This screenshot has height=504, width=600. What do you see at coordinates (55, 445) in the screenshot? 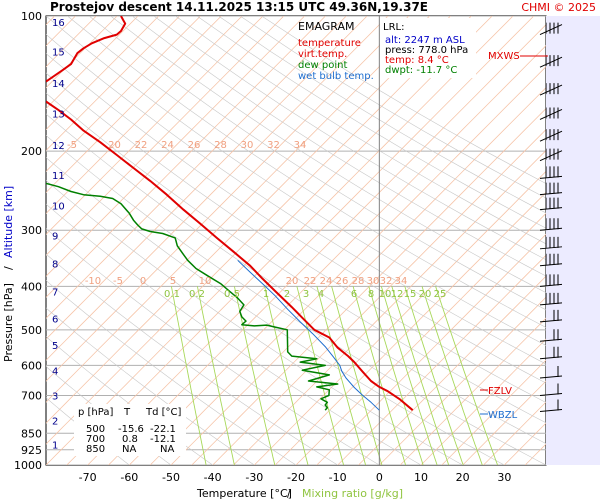
I see `altitude-label-1: 1` at bounding box center [55, 445].